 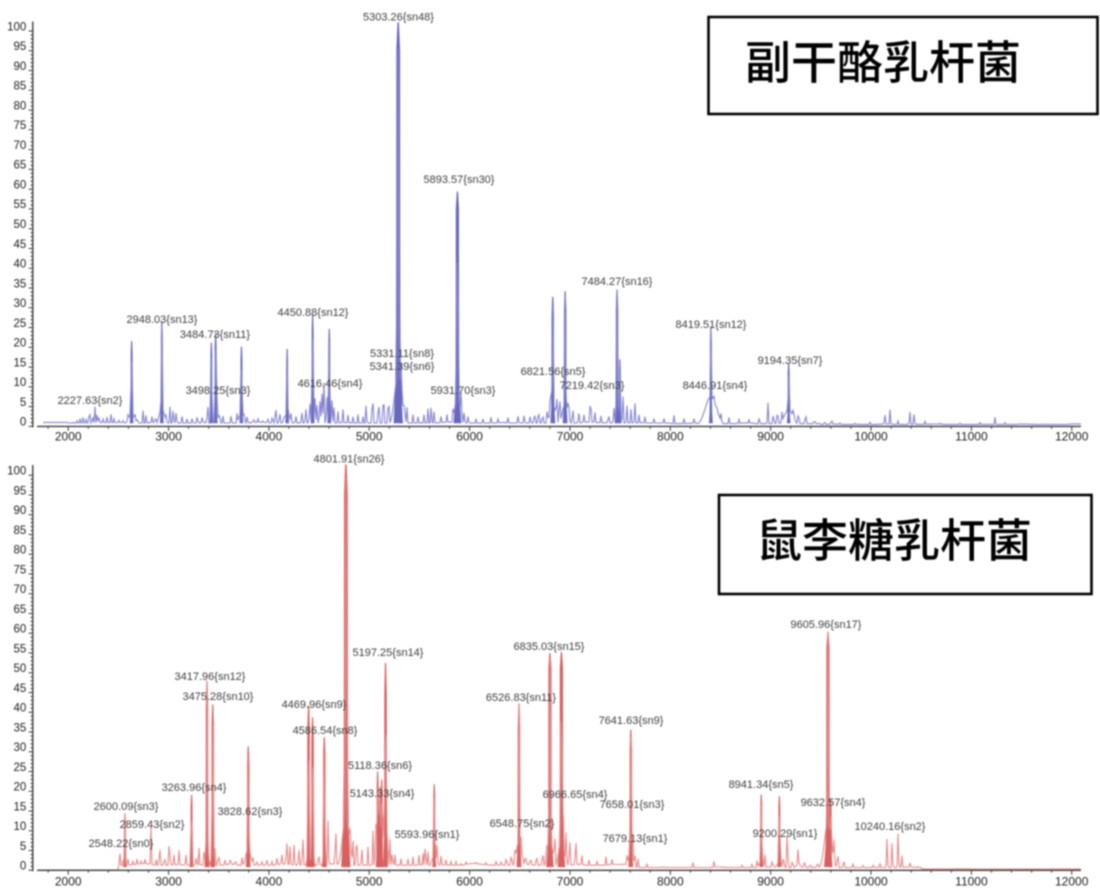 What do you see at coordinates (711, 325) in the screenshot?
I see `svg-text: 8419.51{sn12}` at bounding box center [711, 325].